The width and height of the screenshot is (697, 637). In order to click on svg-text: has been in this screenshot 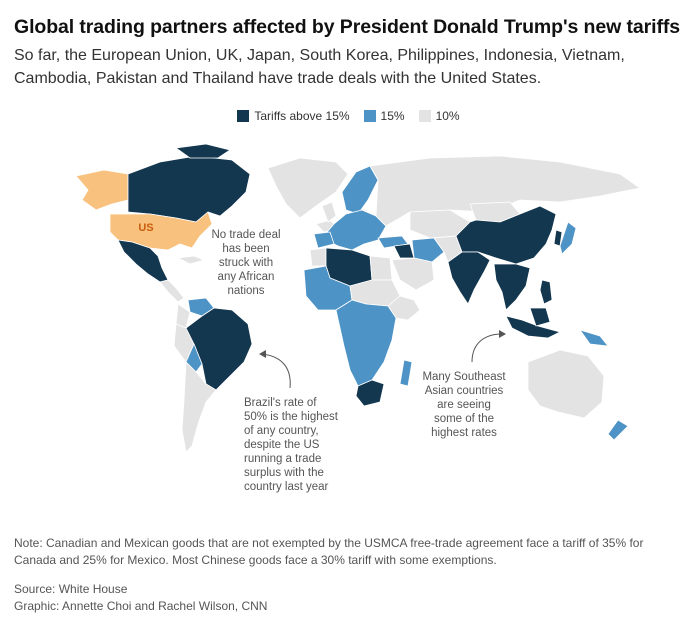, I will do `click(245, 249)`.